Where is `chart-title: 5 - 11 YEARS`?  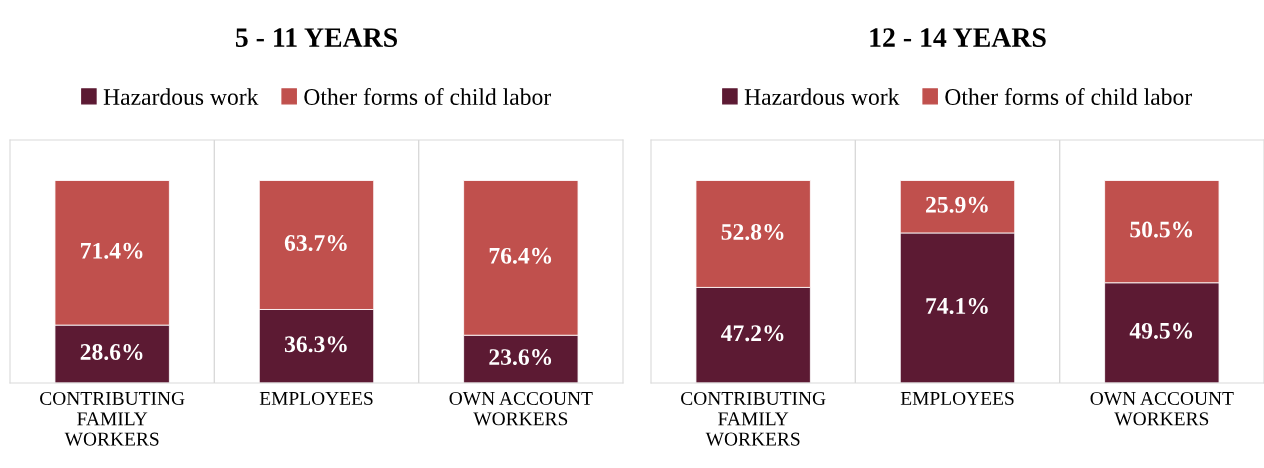
chart-title: 5 - 11 YEARS is located at coordinates (316, 37).